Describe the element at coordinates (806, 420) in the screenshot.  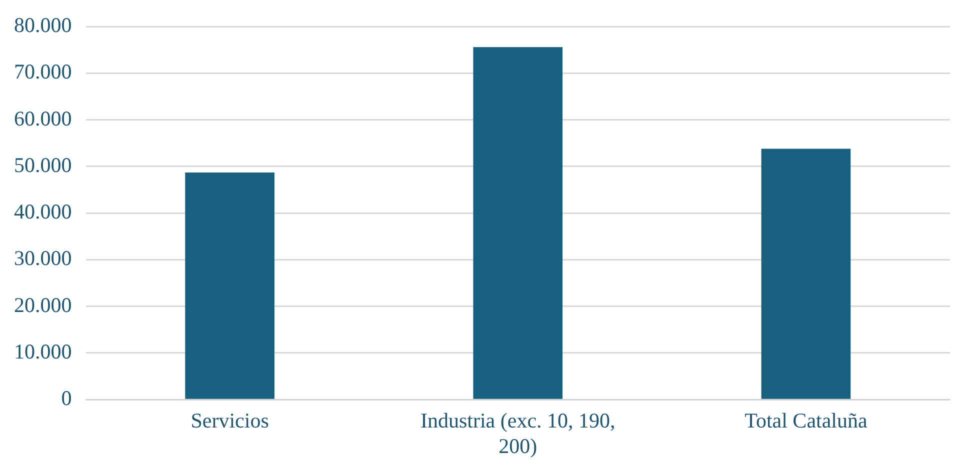
I see `x-tick-label: Total Cataluña` at that location.